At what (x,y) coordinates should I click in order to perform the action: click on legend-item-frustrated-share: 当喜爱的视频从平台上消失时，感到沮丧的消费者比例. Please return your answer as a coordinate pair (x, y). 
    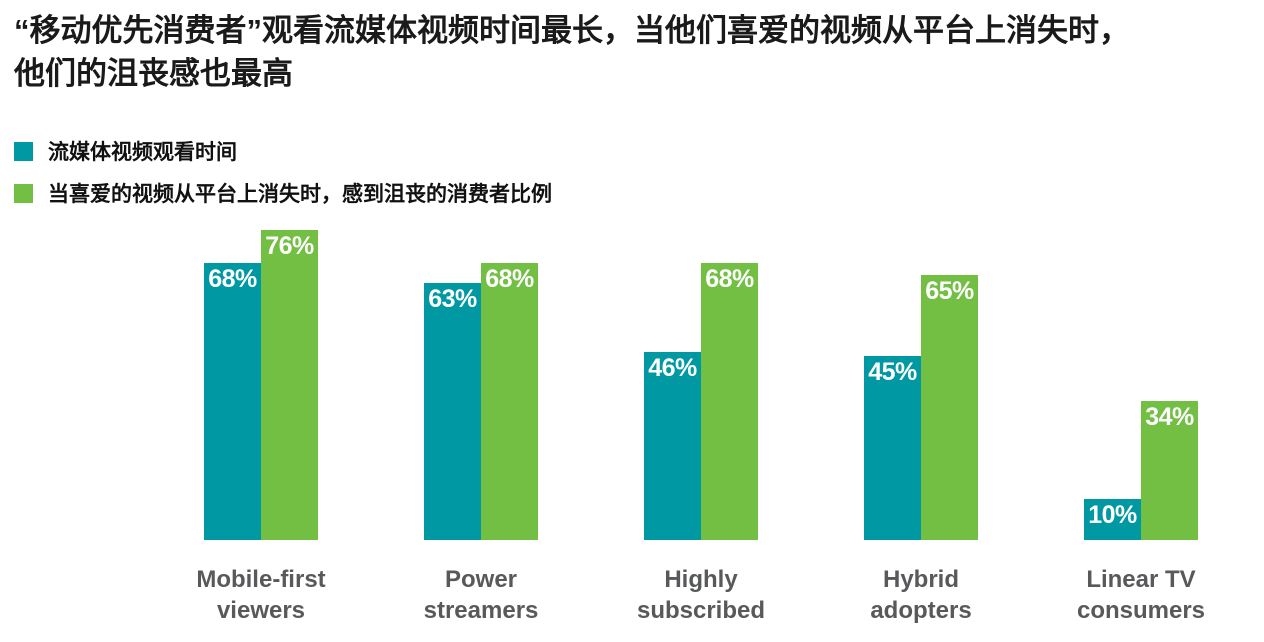
    Looking at the image, I should click on (283, 193).